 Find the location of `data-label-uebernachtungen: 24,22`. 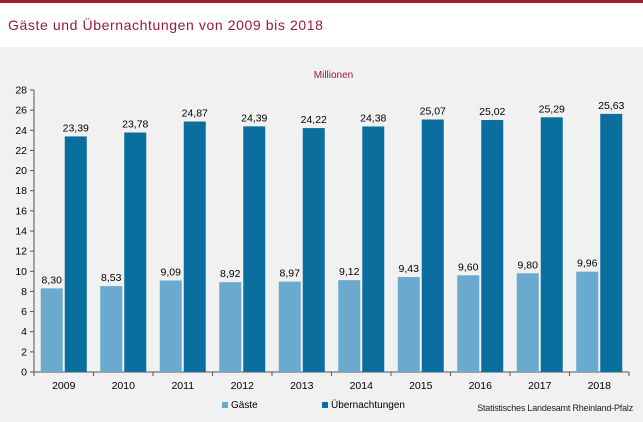

data-label-uebernachtungen: 24,22 is located at coordinates (314, 120).